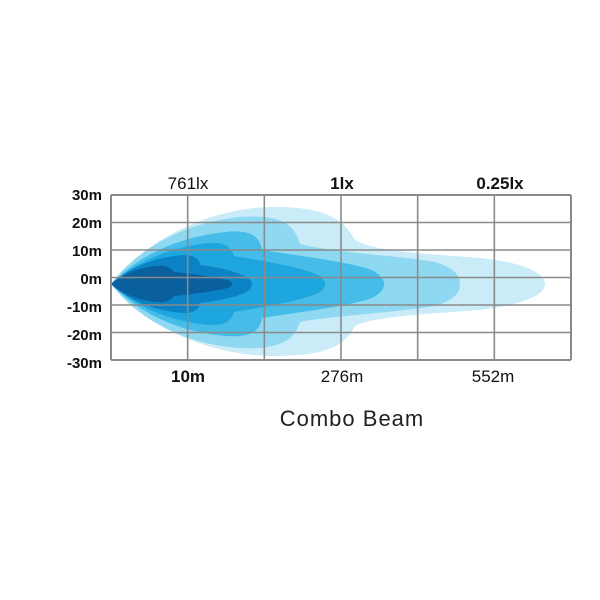  Describe the element at coordinates (500, 183) in the screenshot. I see `top-label-0-25lx: 0.25lx` at that location.